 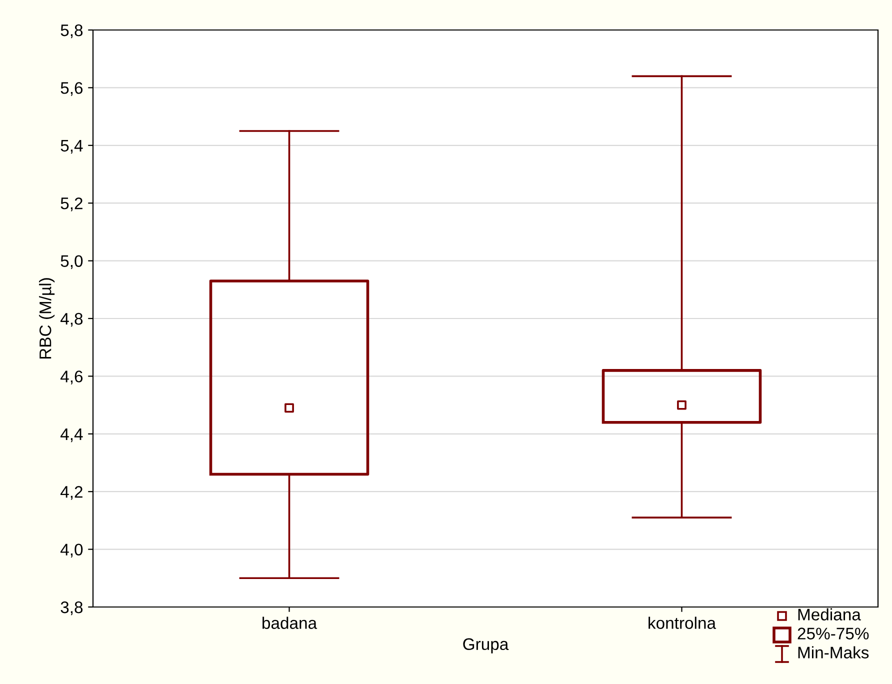 I want to click on y-tick-label: 5,4, so click(x=71, y=147).